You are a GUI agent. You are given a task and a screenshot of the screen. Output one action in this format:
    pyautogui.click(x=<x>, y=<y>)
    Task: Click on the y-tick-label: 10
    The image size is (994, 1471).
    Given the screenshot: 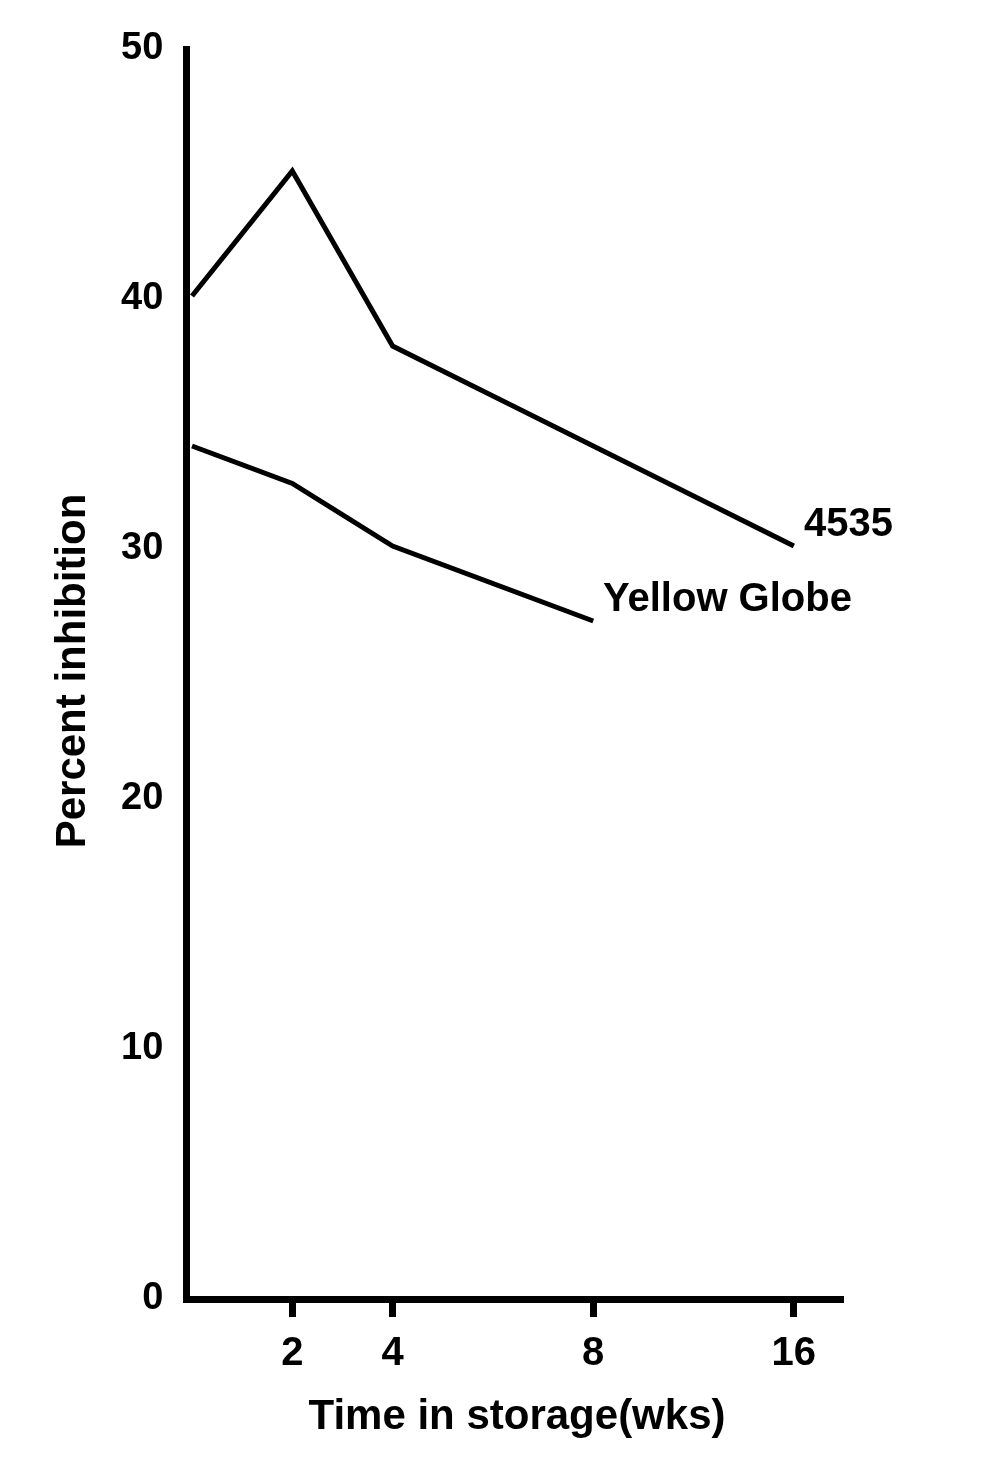 What is the action you would take?
    pyautogui.click(x=142, y=1046)
    